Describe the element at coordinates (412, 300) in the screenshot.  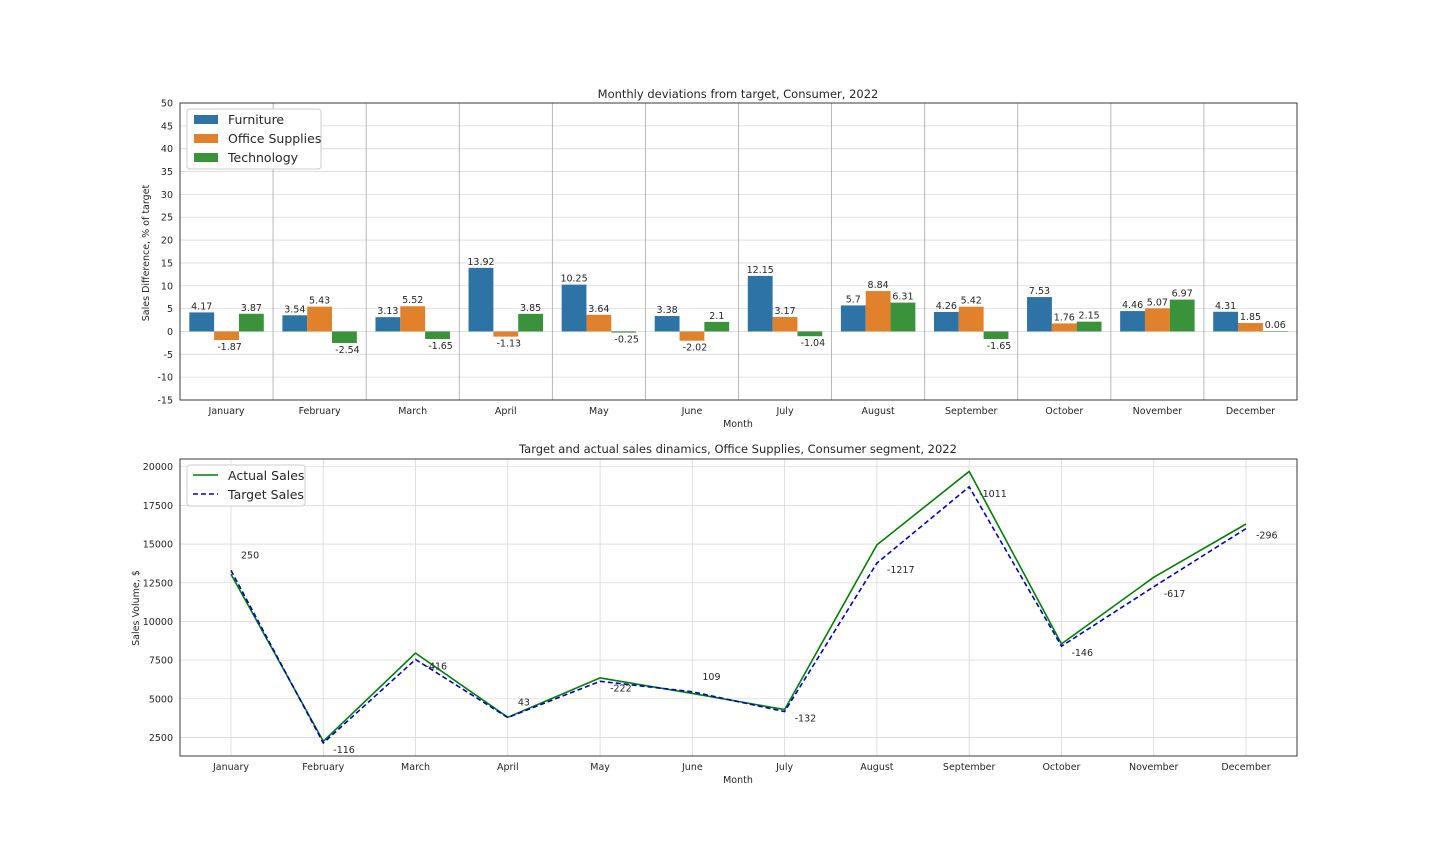
I see `bar-data-label: 5.52` at that location.